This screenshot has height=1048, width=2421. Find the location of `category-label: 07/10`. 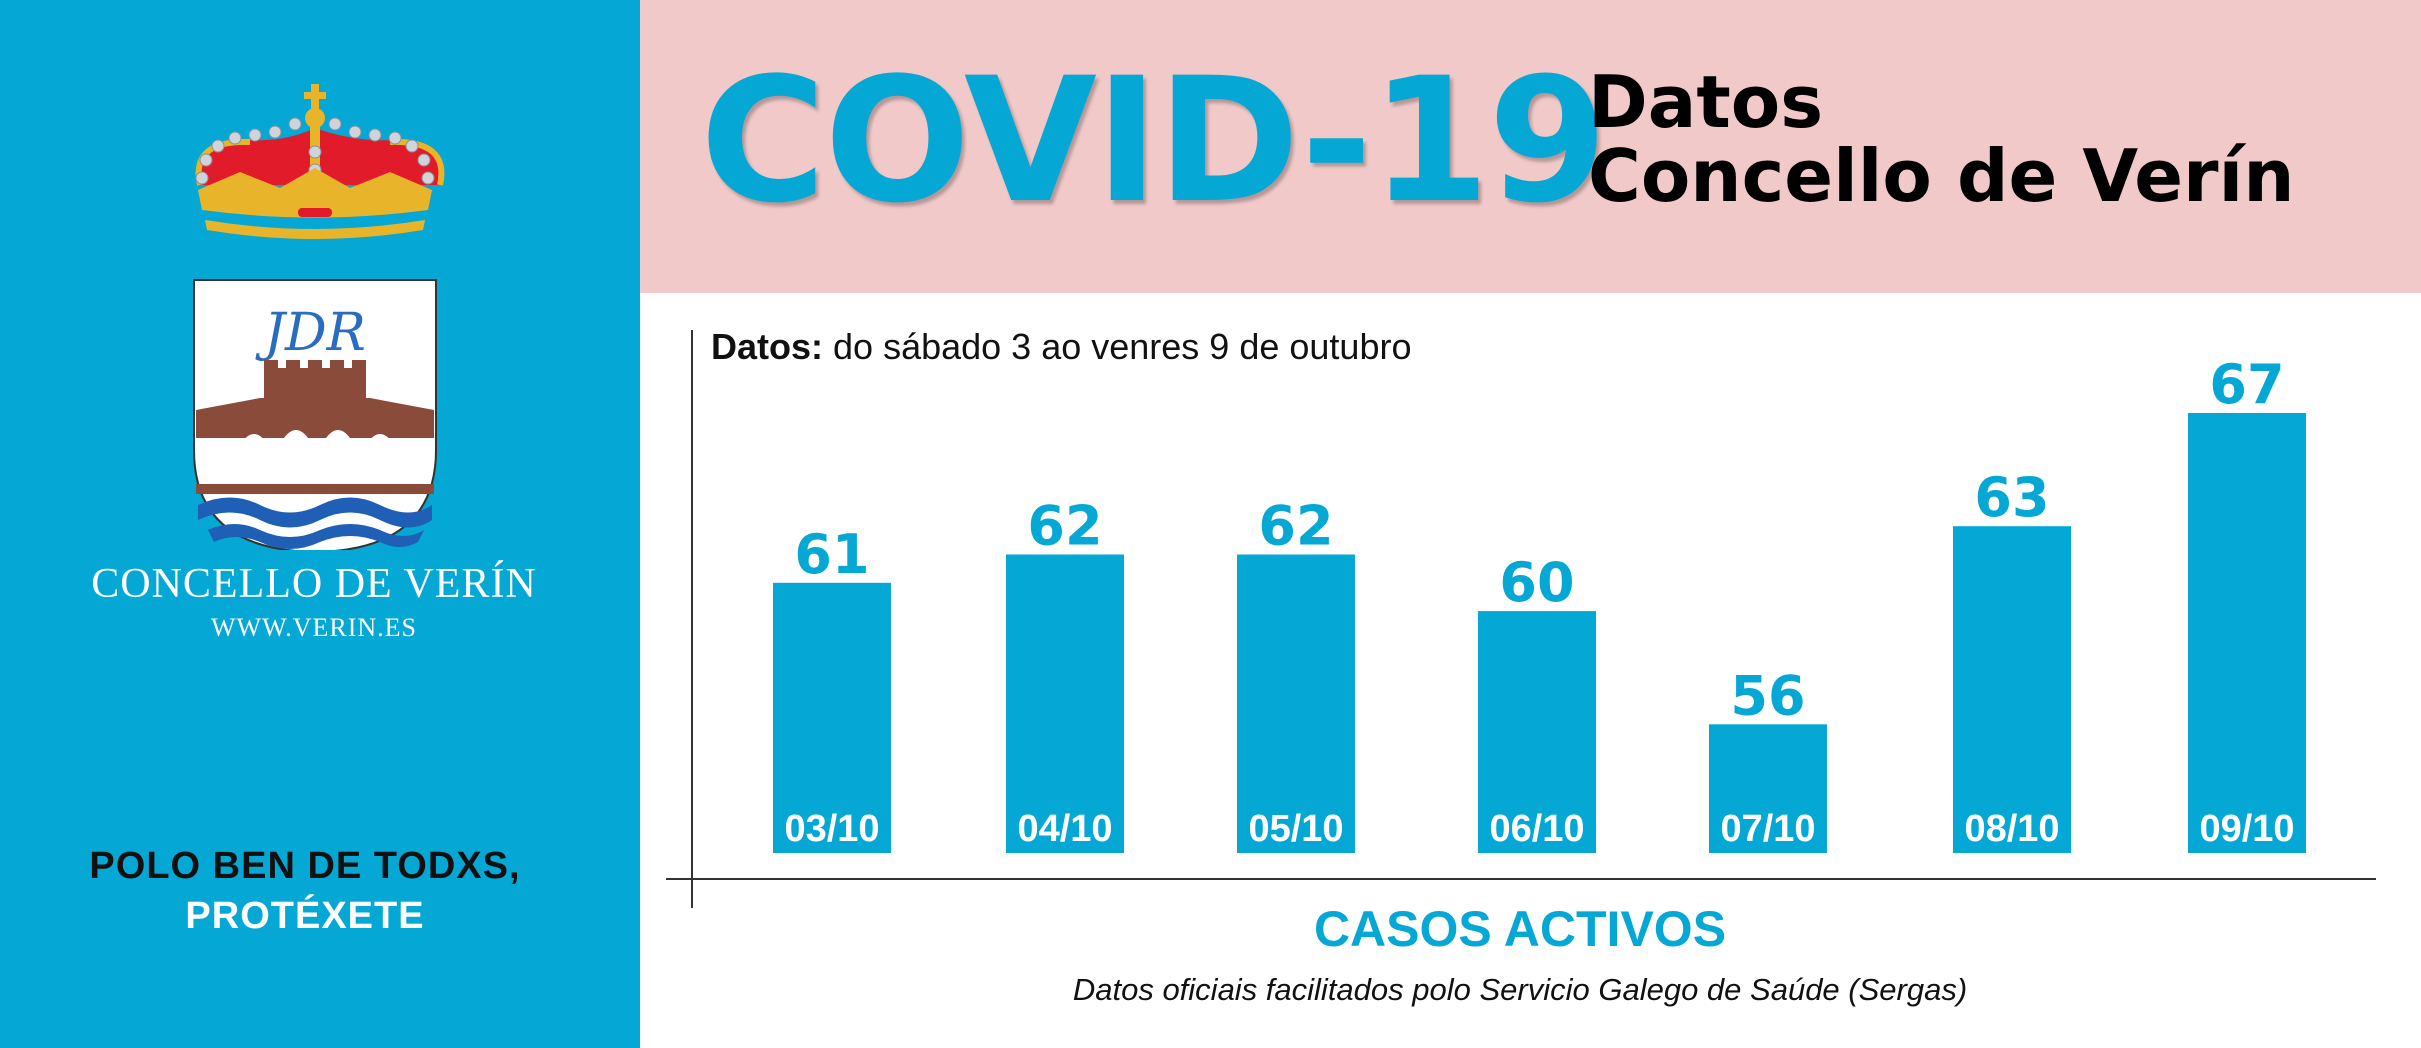

category-label: 07/10 is located at coordinates (1767, 829).